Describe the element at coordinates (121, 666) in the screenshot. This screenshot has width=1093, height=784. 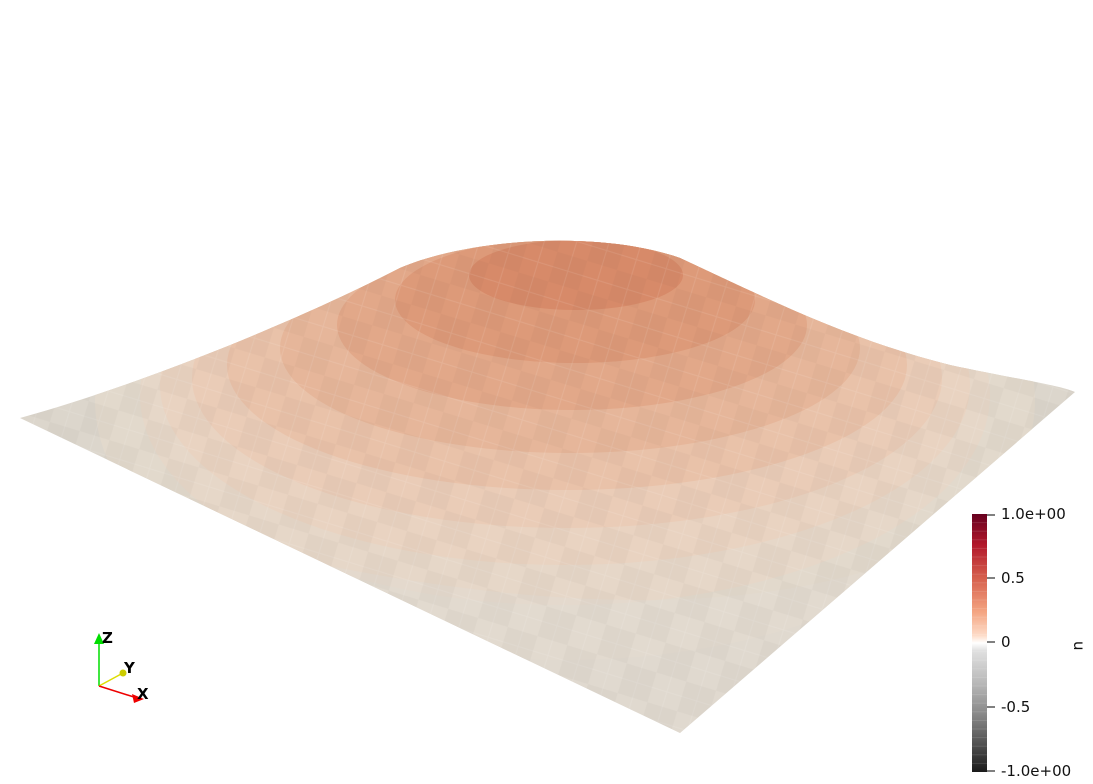
I see `orientation-axes: Z Y X` at that location.